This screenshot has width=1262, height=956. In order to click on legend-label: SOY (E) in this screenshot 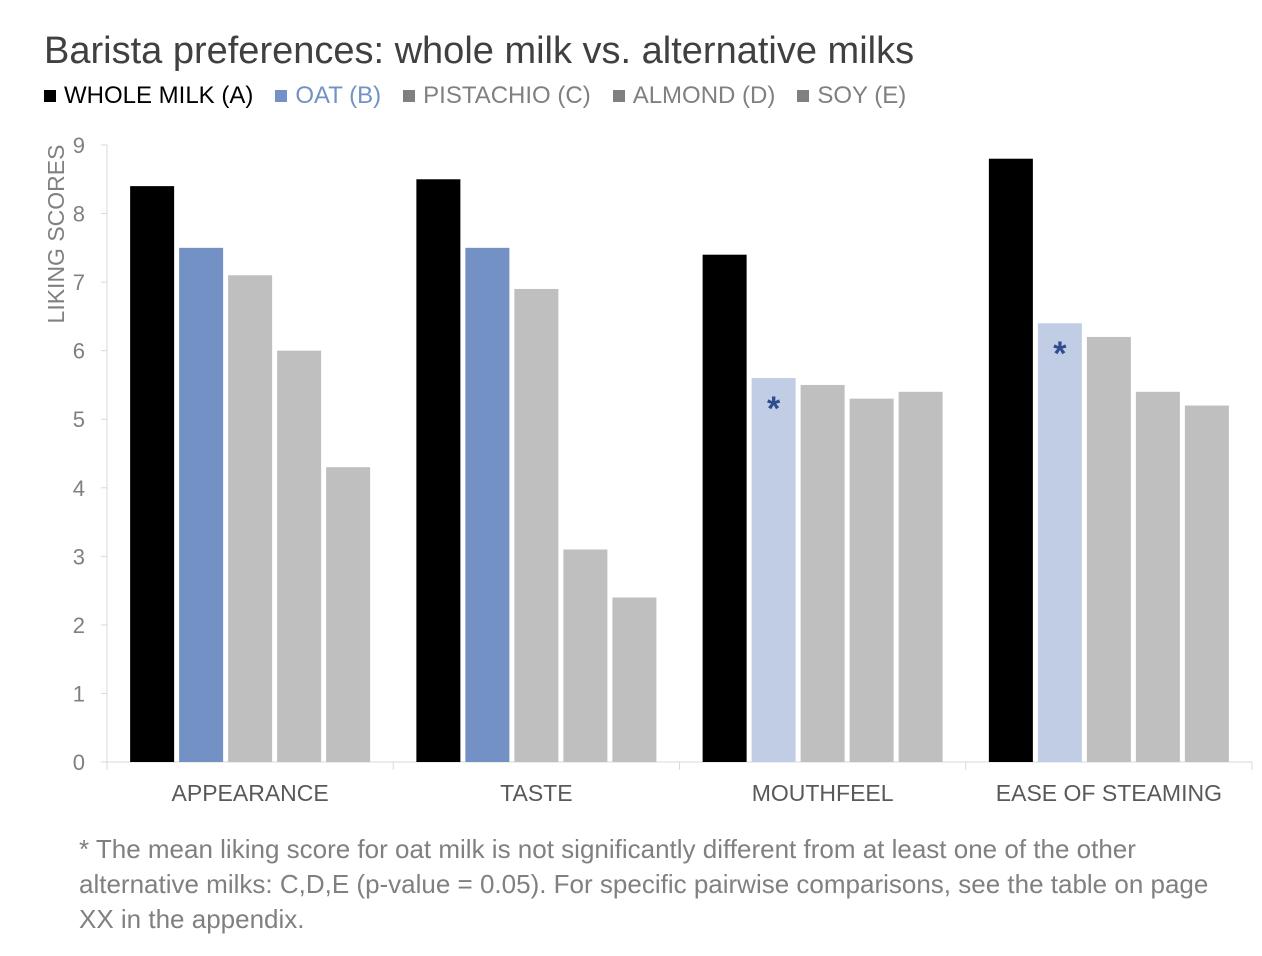, I will do `click(862, 95)`.